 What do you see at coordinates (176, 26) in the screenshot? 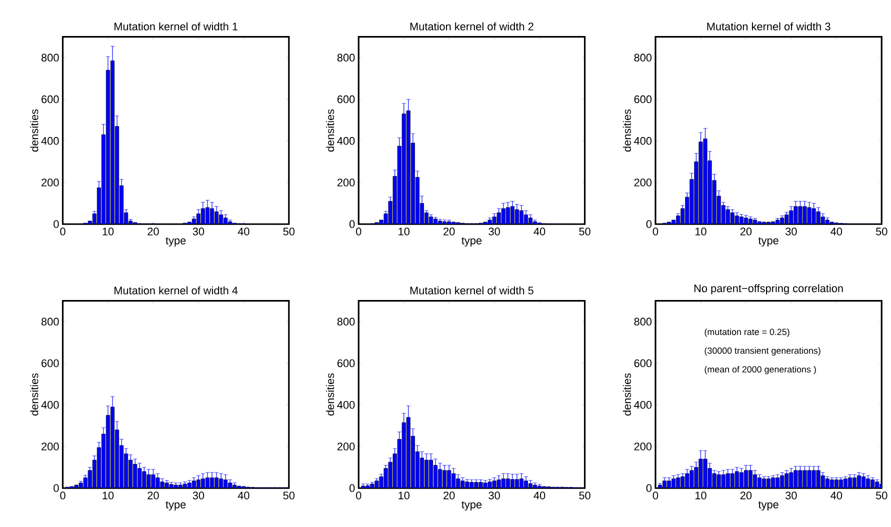
I see `chart-title: Mutation kernel of width 1` at bounding box center [176, 26].